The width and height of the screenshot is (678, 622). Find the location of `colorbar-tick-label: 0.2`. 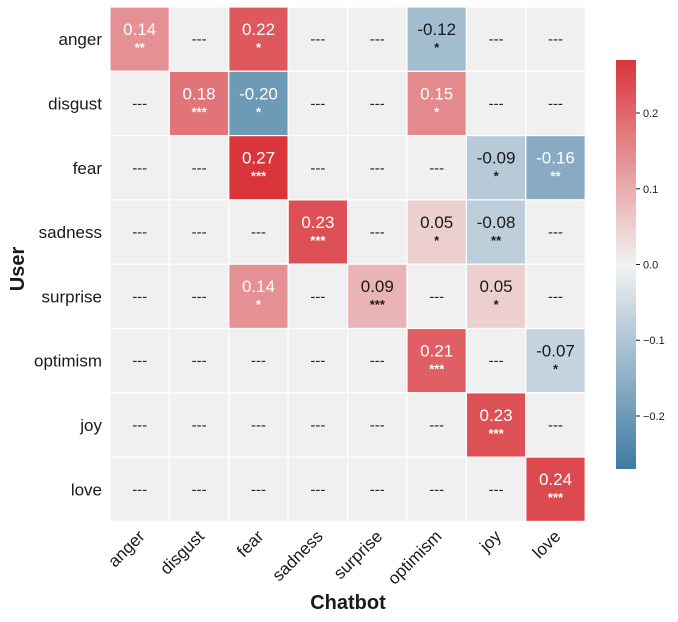

colorbar-tick-label: 0.2 is located at coordinates (650, 114).